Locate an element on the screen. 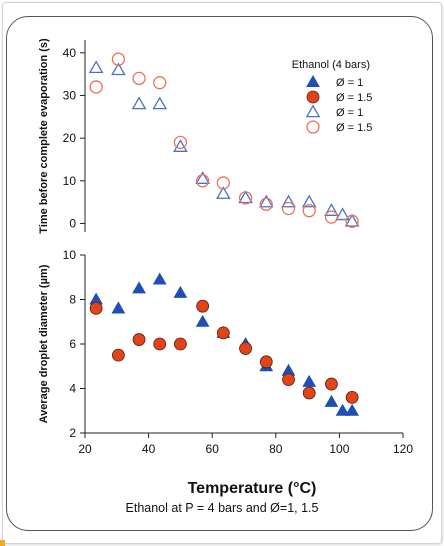 The height and width of the screenshot is (546, 444). x-tick-label: 40 is located at coordinates (149, 449).